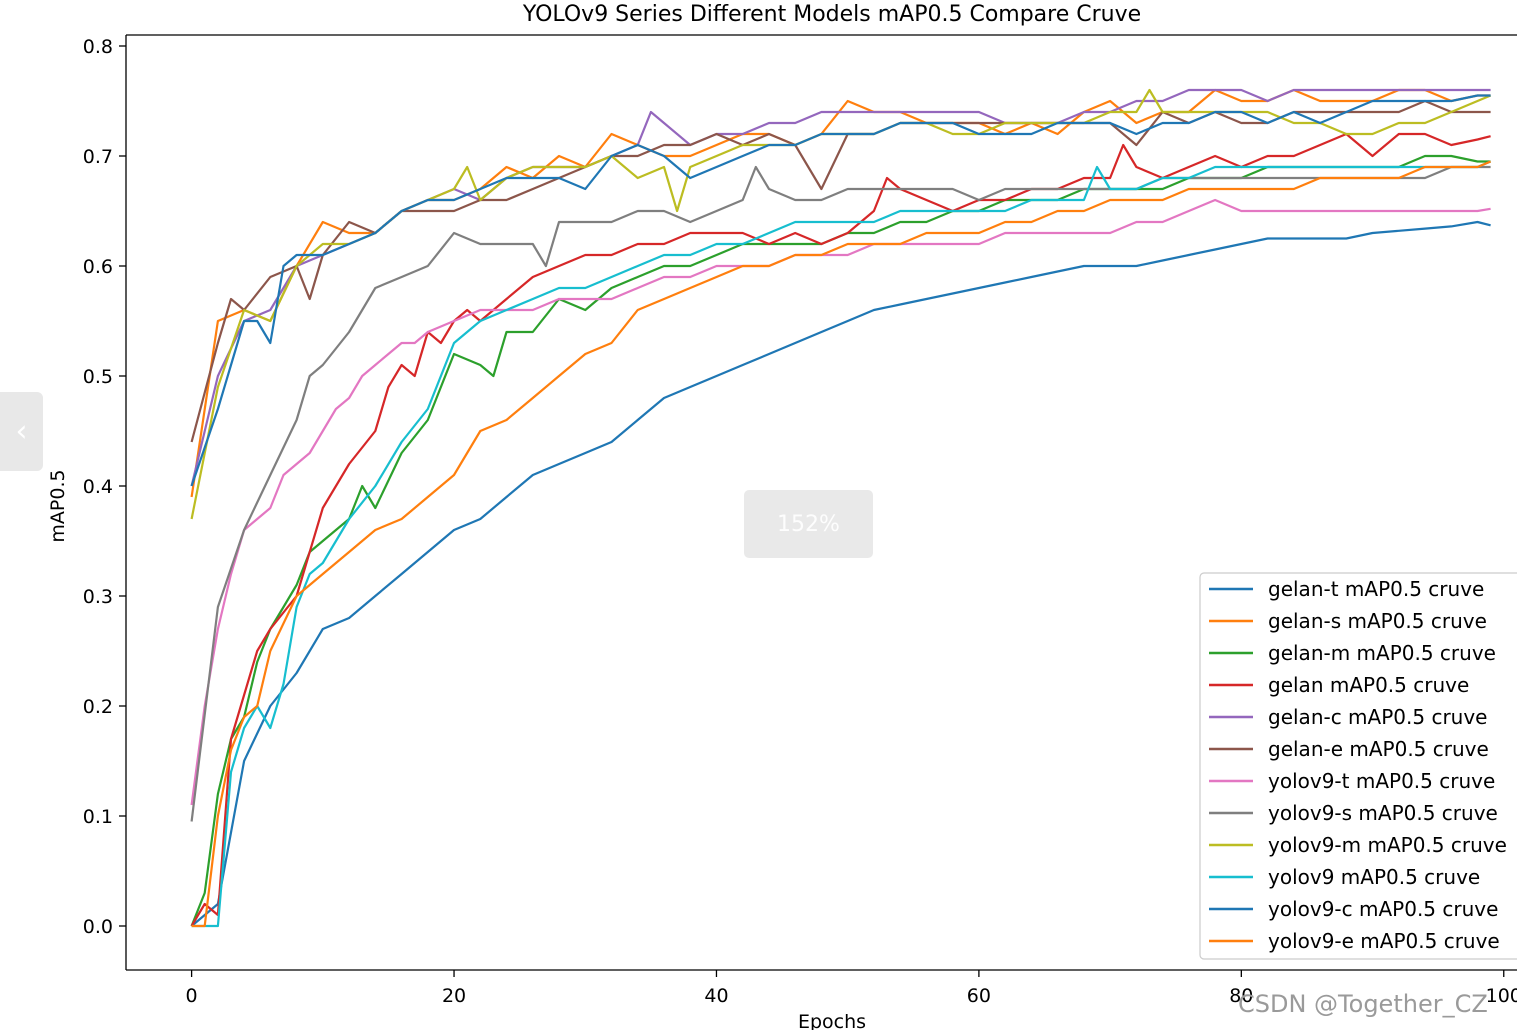  What do you see at coordinates (1376, 589) in the screenshot?
I see `legend-label: gelan-t mAP0.5 cruve` at bounding box center [1376, 589].